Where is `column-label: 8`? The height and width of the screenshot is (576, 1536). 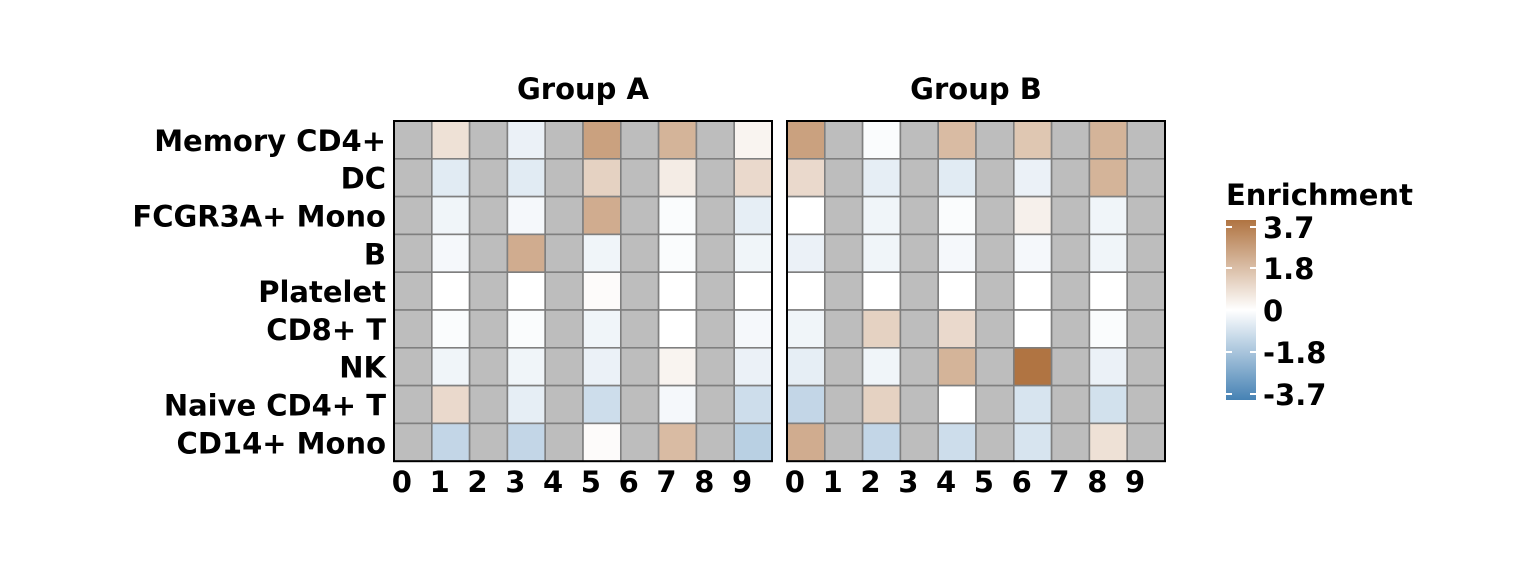
column-label: 8 is located at coordinates (1097, 482).